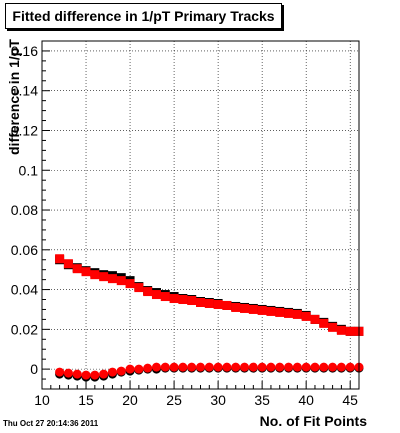 This screenshot has width=400, height=433. What do you see at coordinates (262, 400) in the screenshot?
I see `x-tick-label: 35` at bounding box center [262, 400].